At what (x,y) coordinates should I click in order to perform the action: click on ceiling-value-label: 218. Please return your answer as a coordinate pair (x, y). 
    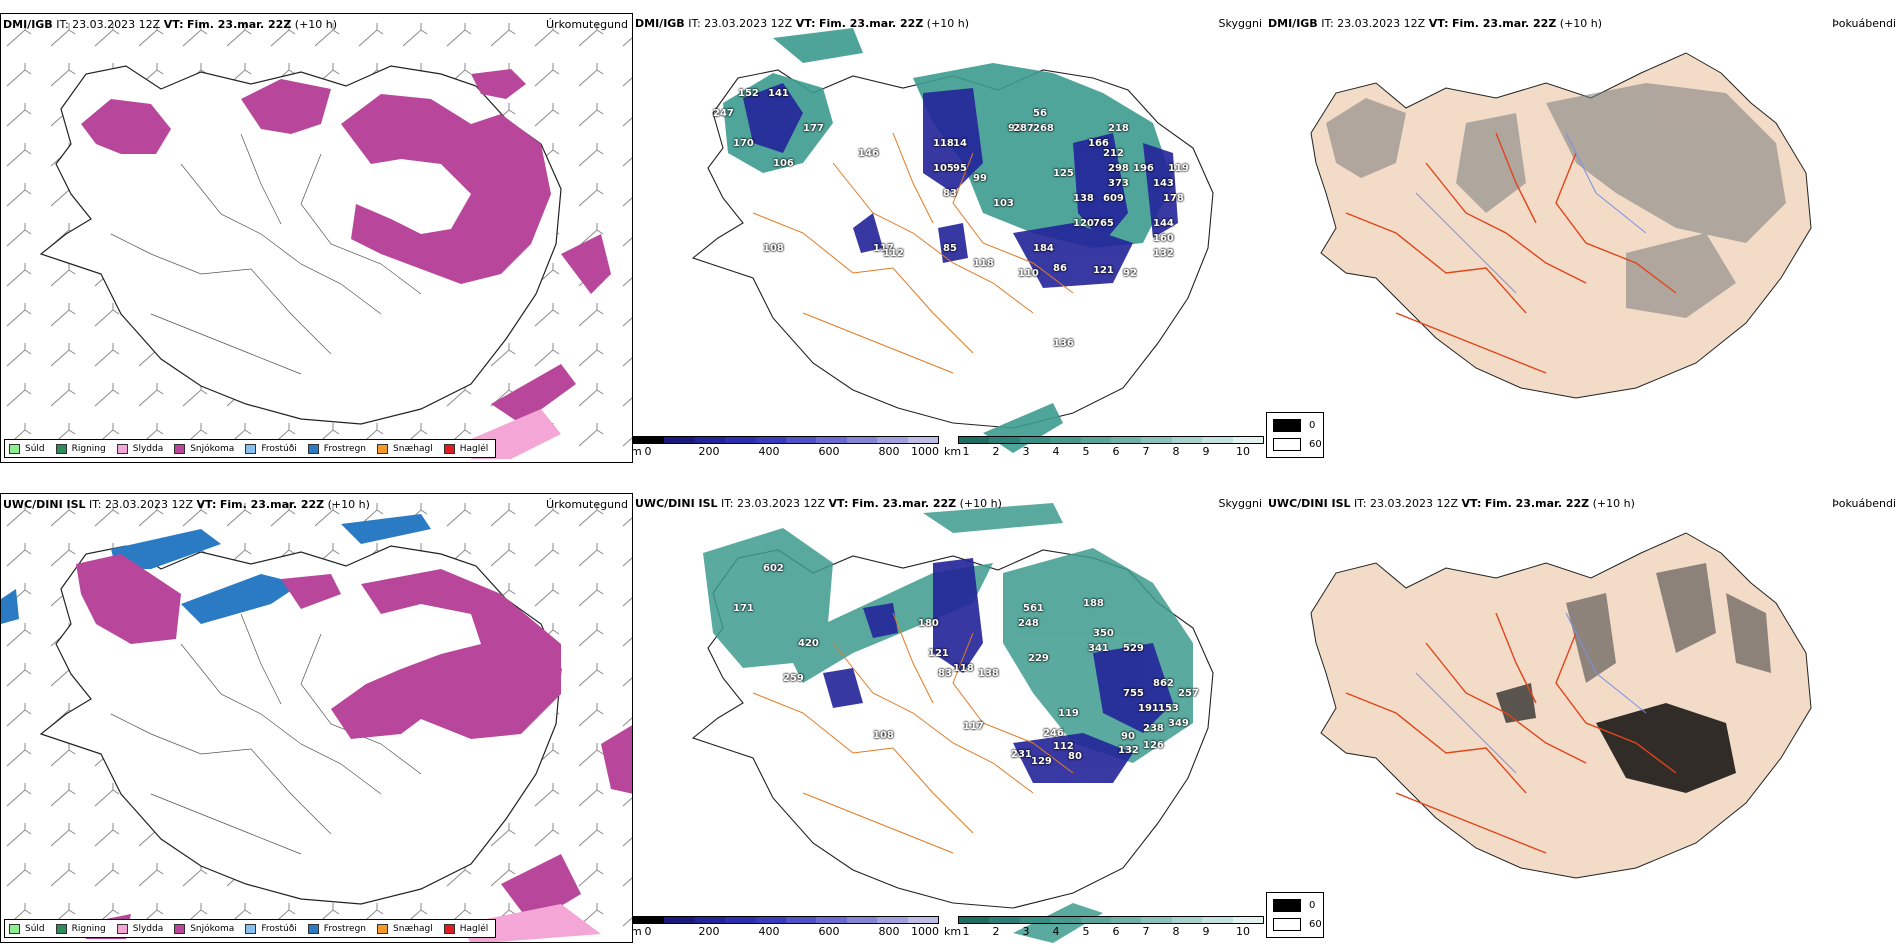
    Looking at the image, I should click on (1118, 128).